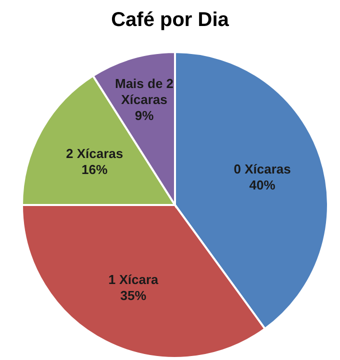 The width and height of the screenshot is (340, 360). What do you see at coordinates (144, 91) in the screenshot?
I see `slice-label: Mais de 2 Xícaras` at bounding box center [144, 91].